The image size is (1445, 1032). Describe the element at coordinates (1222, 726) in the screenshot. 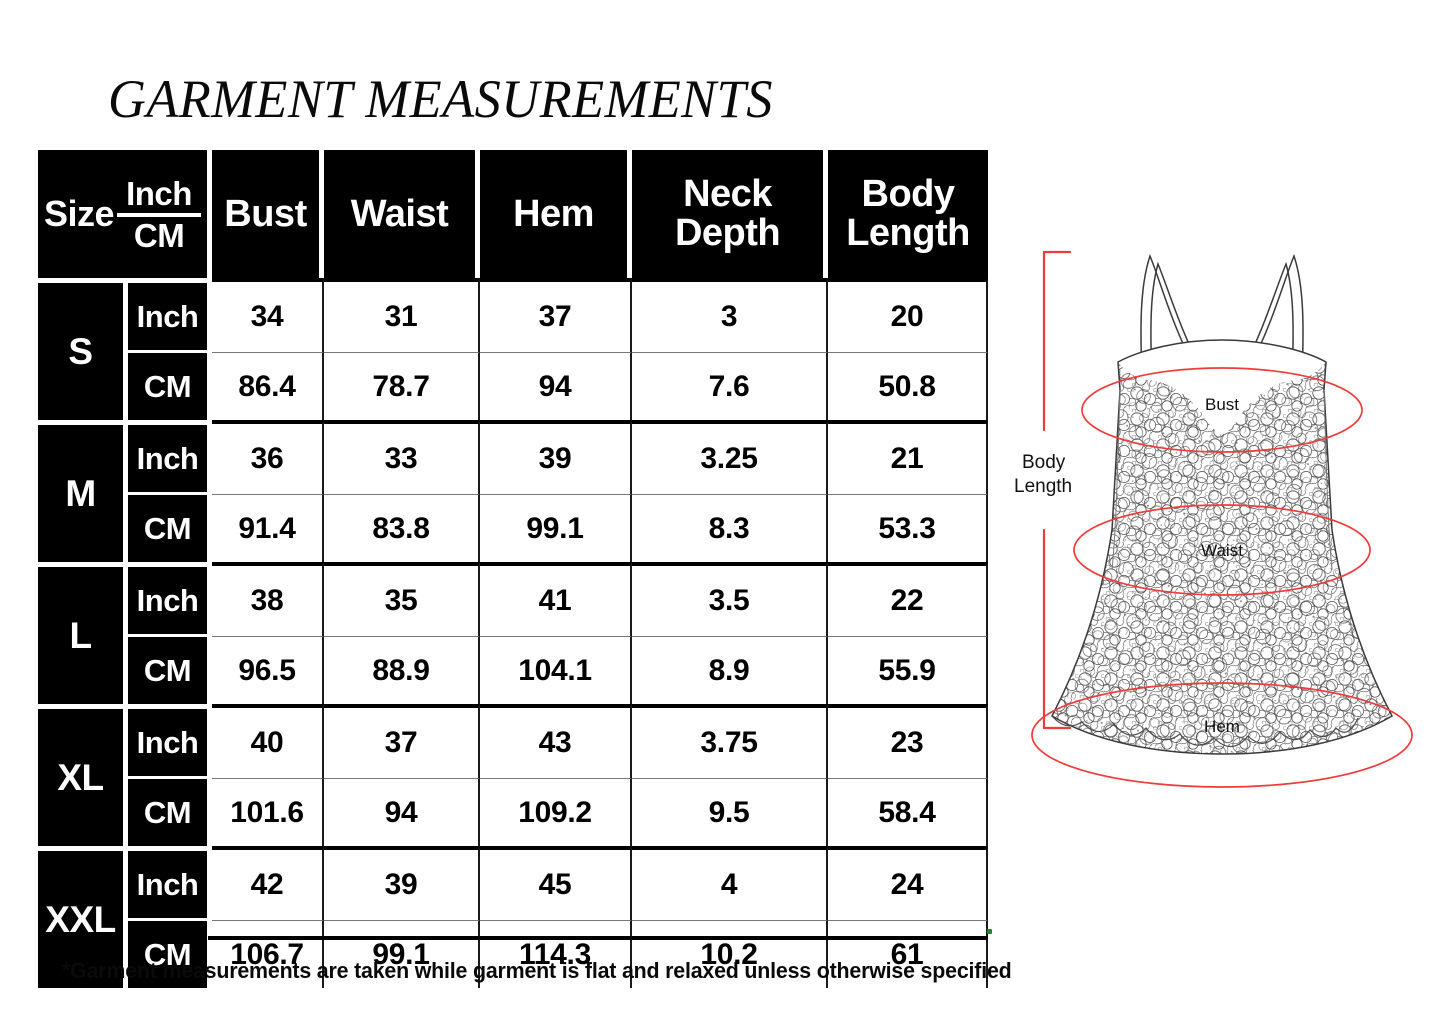

I see `hem-label: Hem` at that location.